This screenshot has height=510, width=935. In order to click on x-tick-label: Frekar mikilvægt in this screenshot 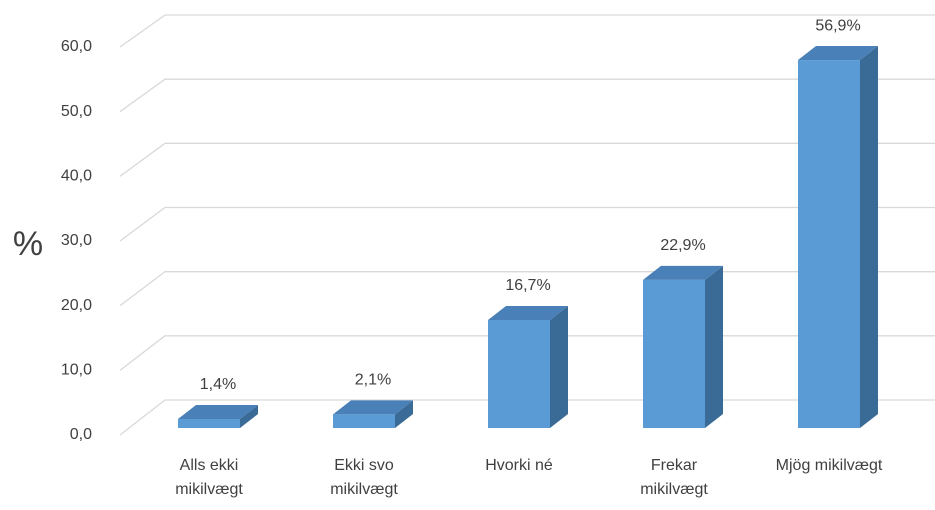, I will do `click(674, 477)`.